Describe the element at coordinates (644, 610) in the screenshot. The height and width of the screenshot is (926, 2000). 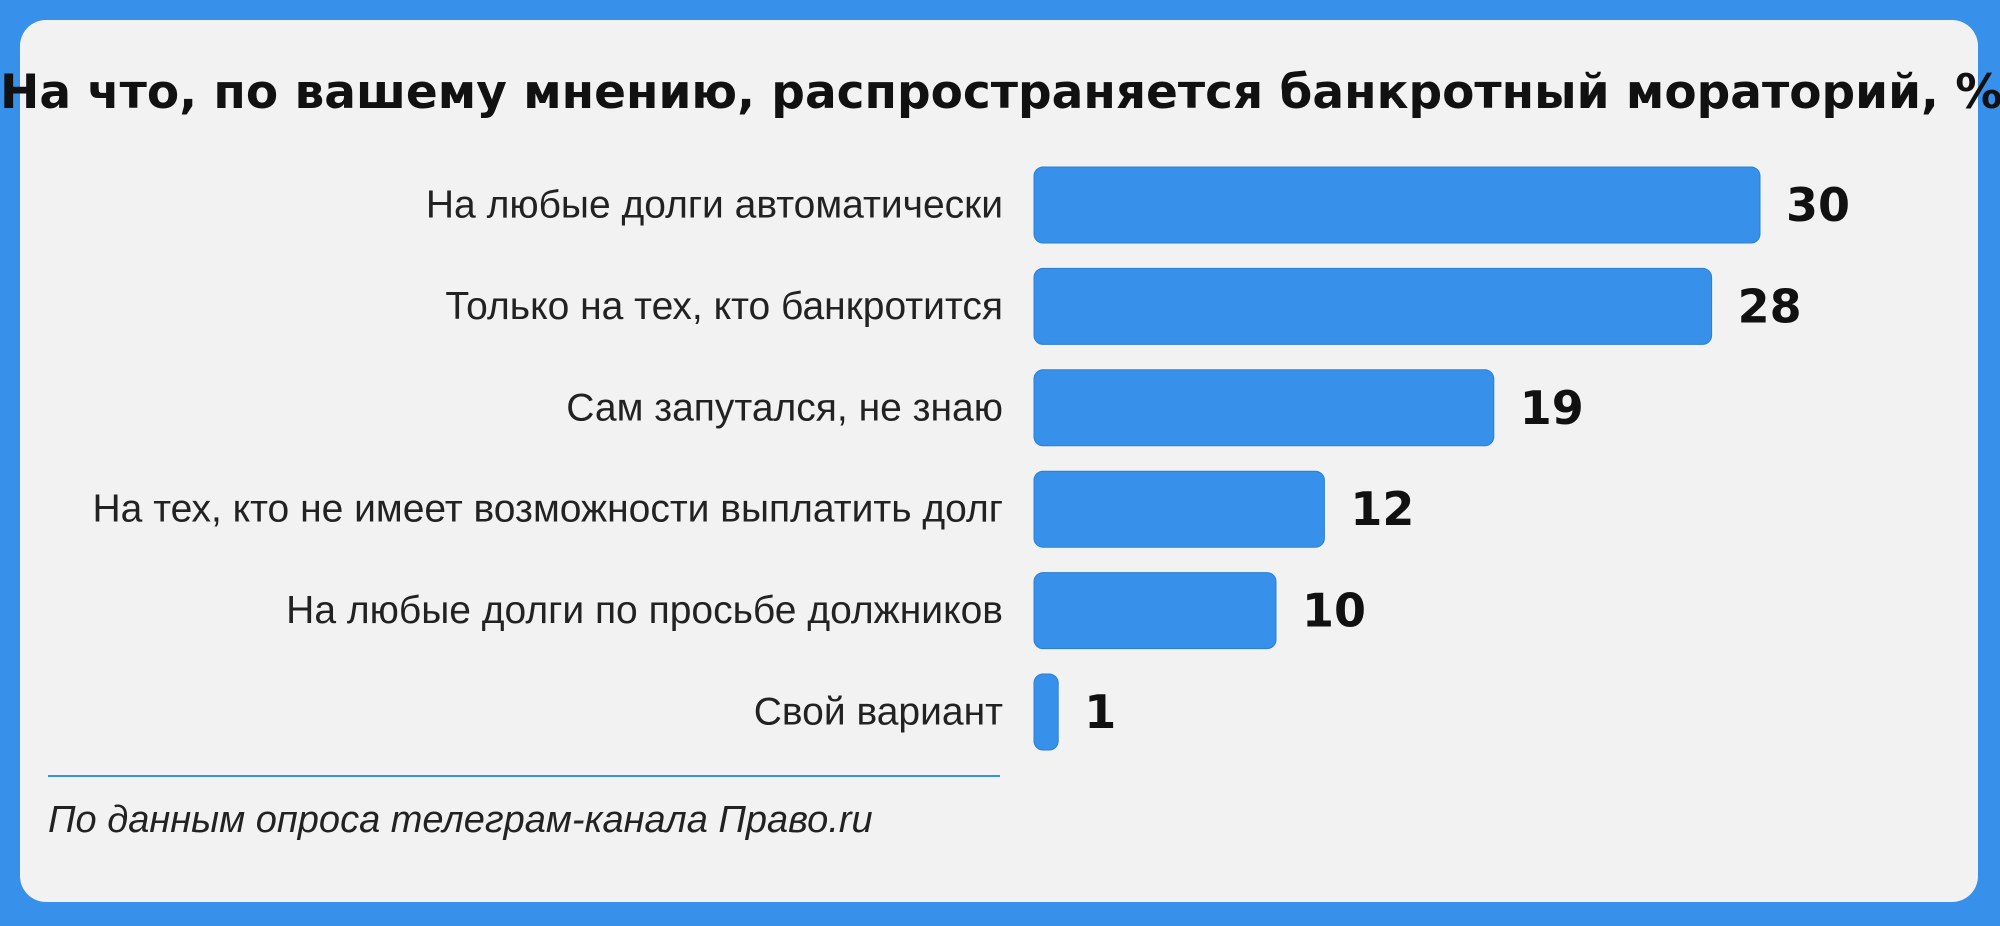
I see `category-label: На любые долги по просьбе должников` at that location.